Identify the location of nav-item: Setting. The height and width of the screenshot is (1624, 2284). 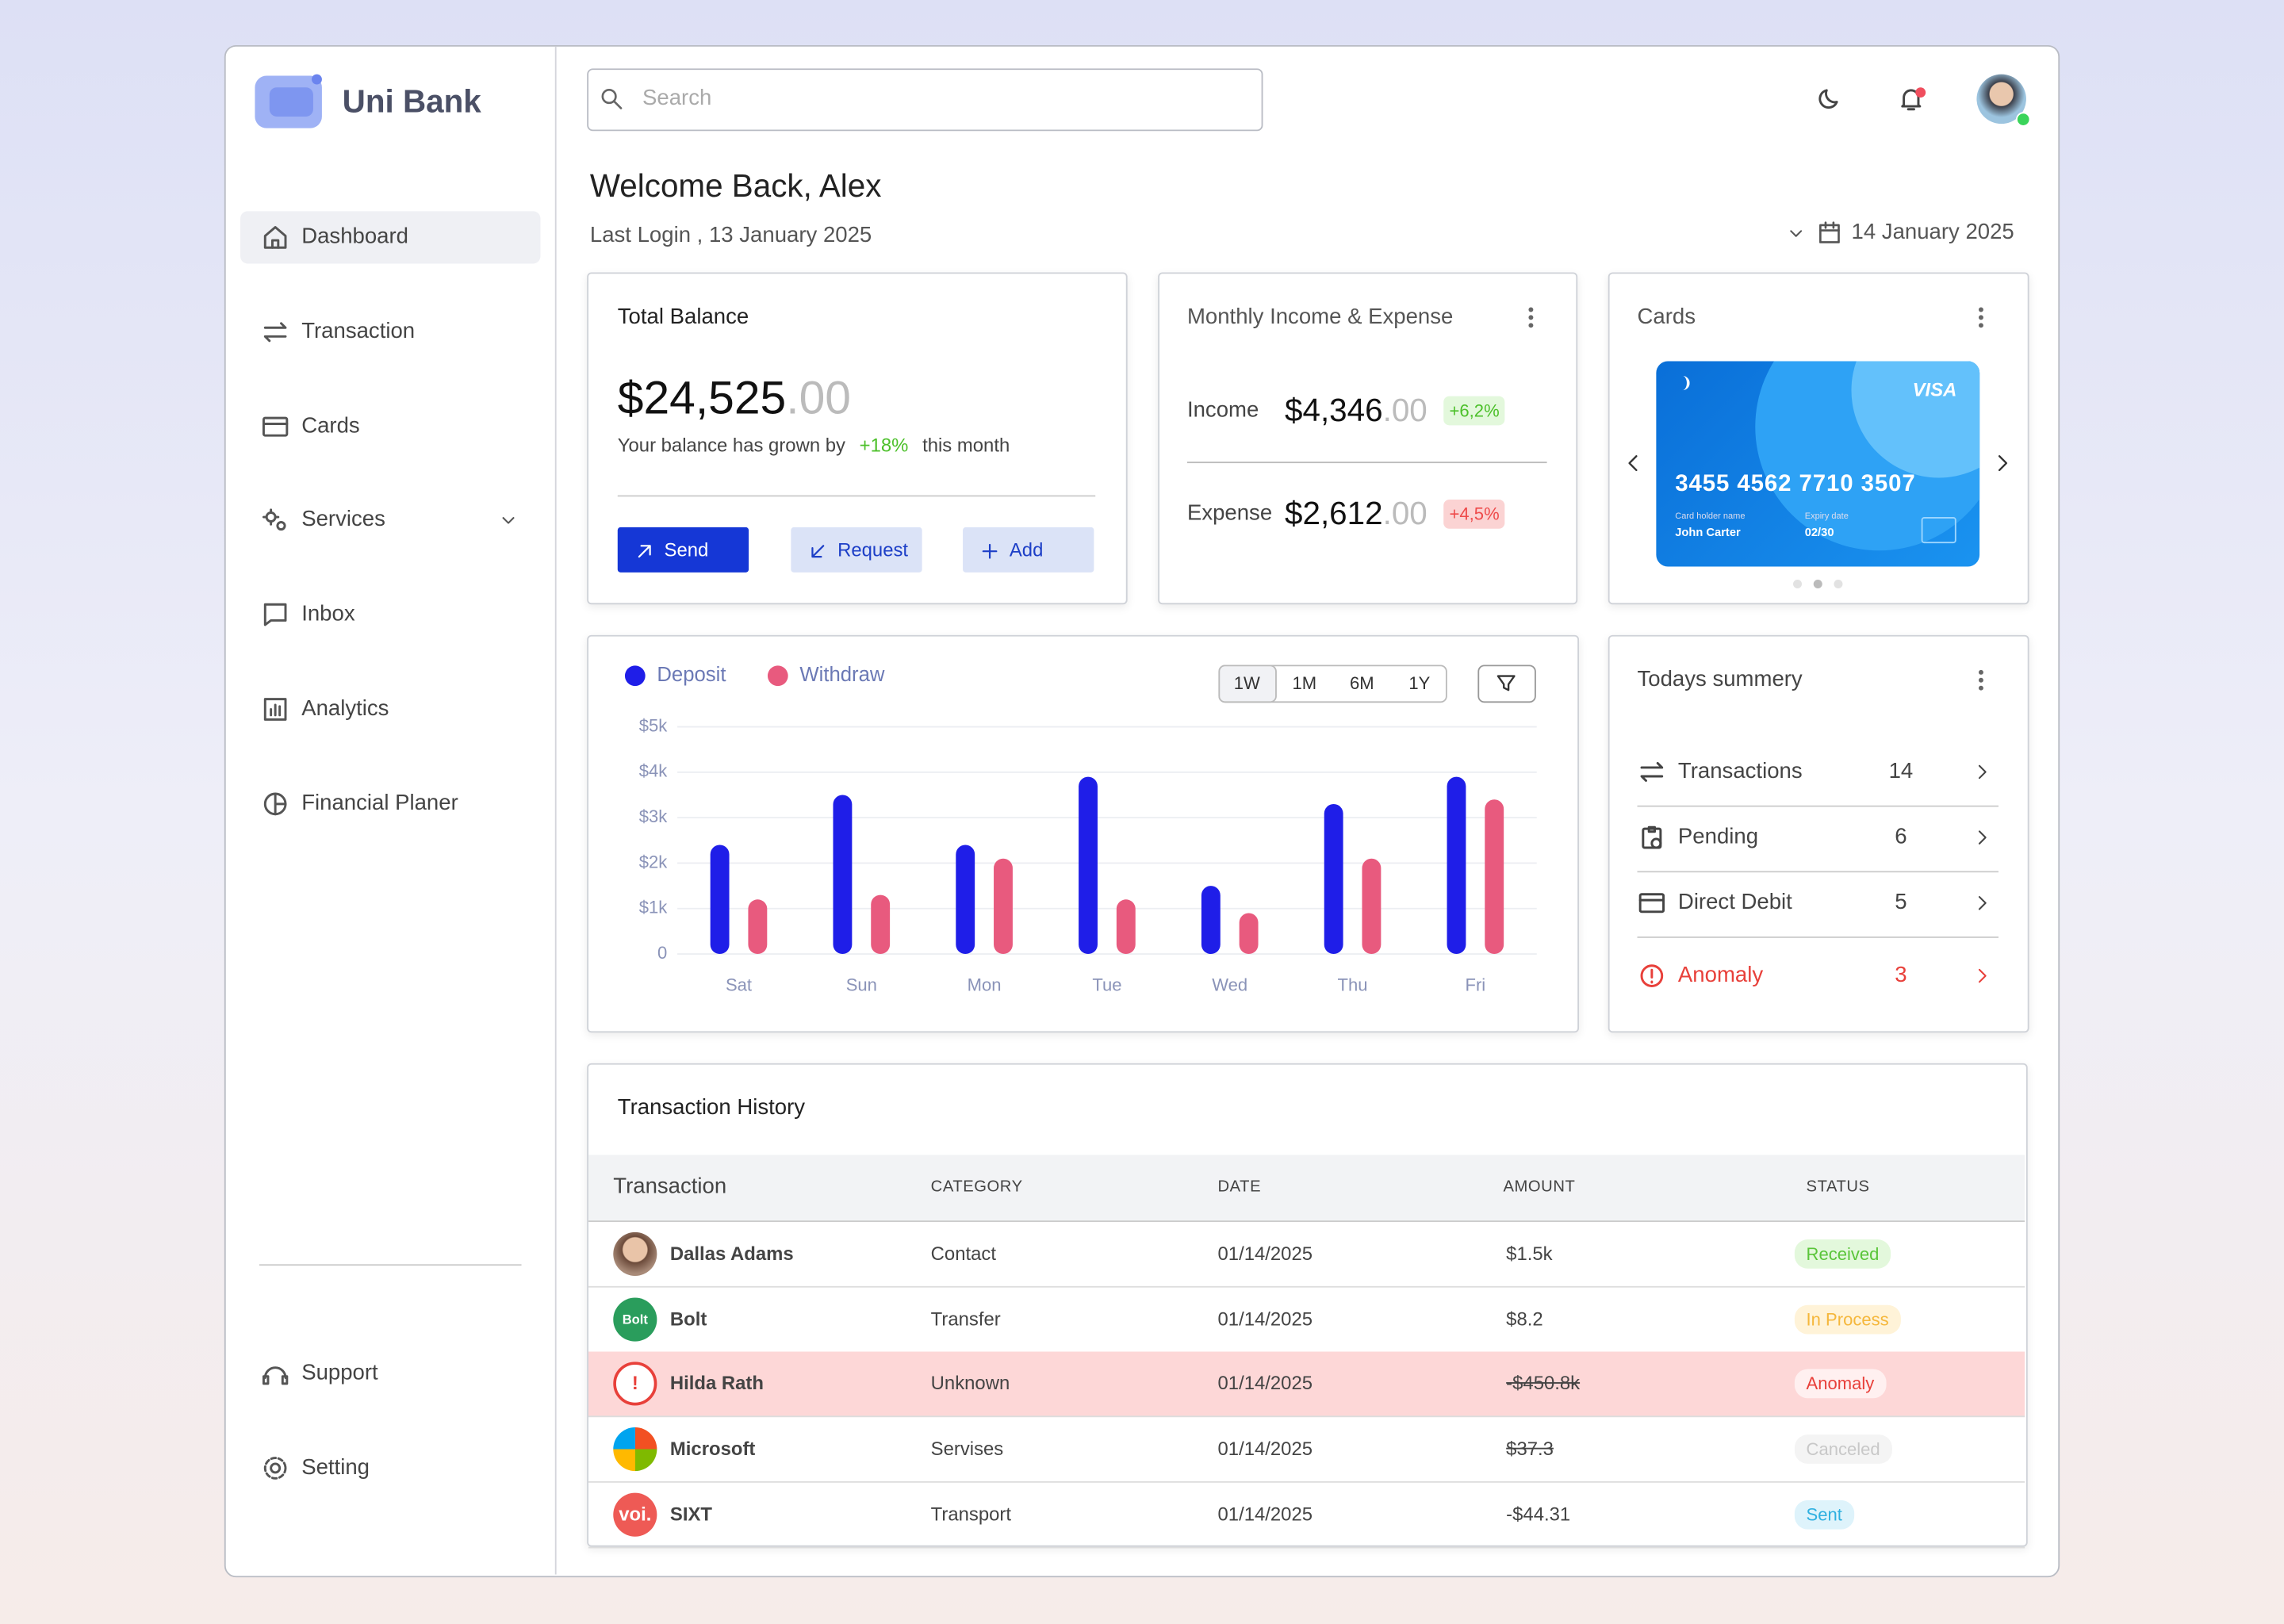
(335, 1467).